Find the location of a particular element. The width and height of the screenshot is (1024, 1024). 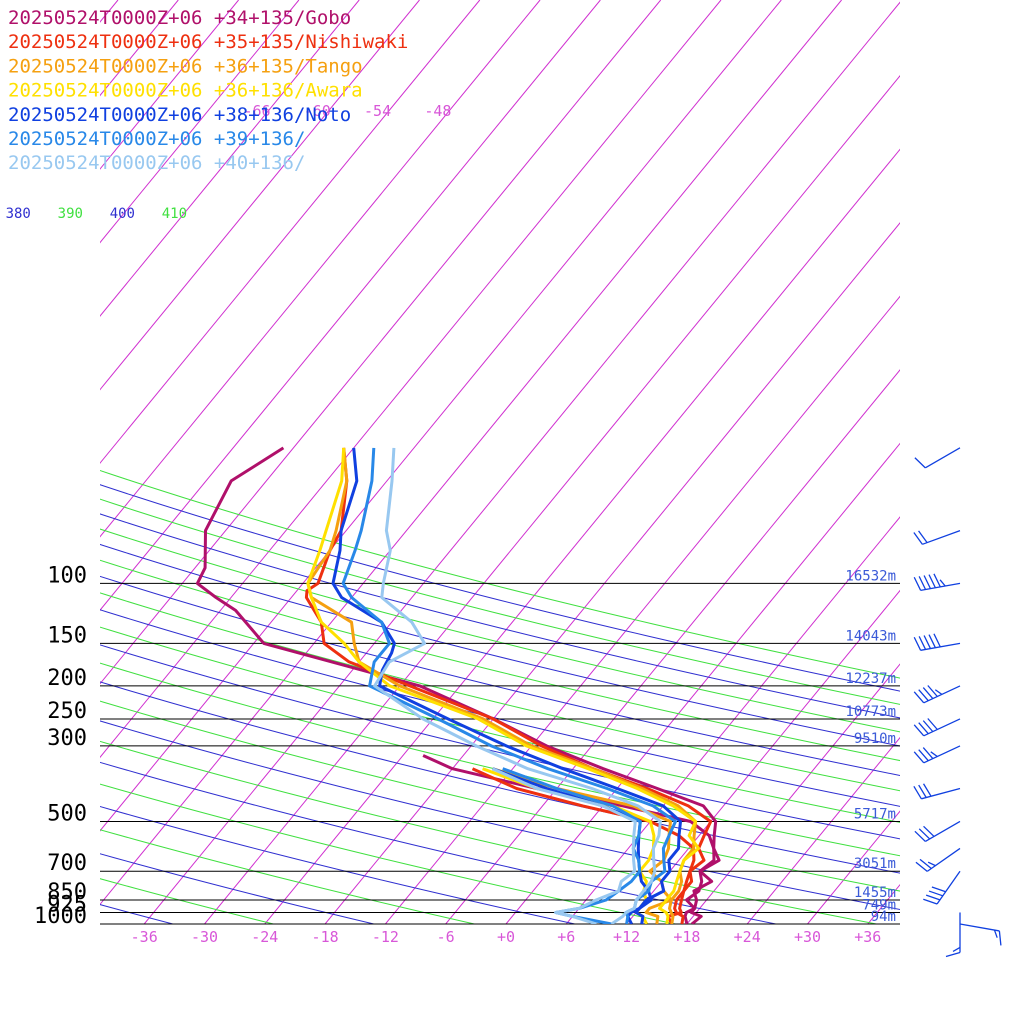

theta-label: 390 is located at coordinates (70, 214).